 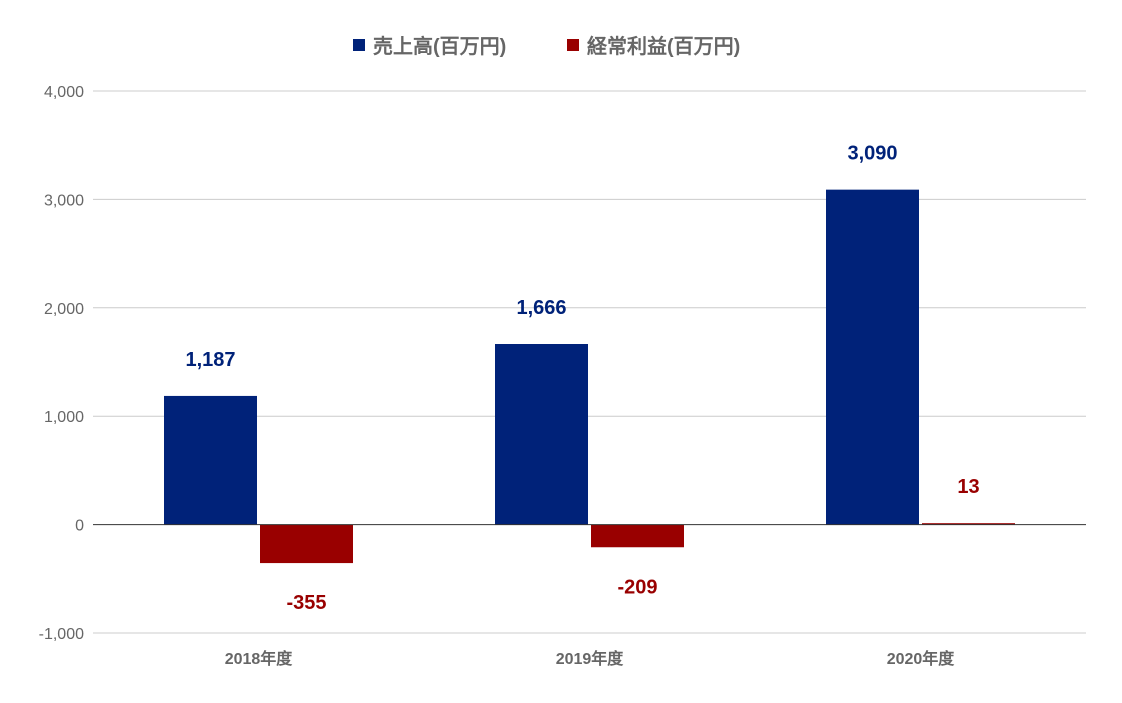 I want to click on data-label: 1,666, so click(x=541, y=308).